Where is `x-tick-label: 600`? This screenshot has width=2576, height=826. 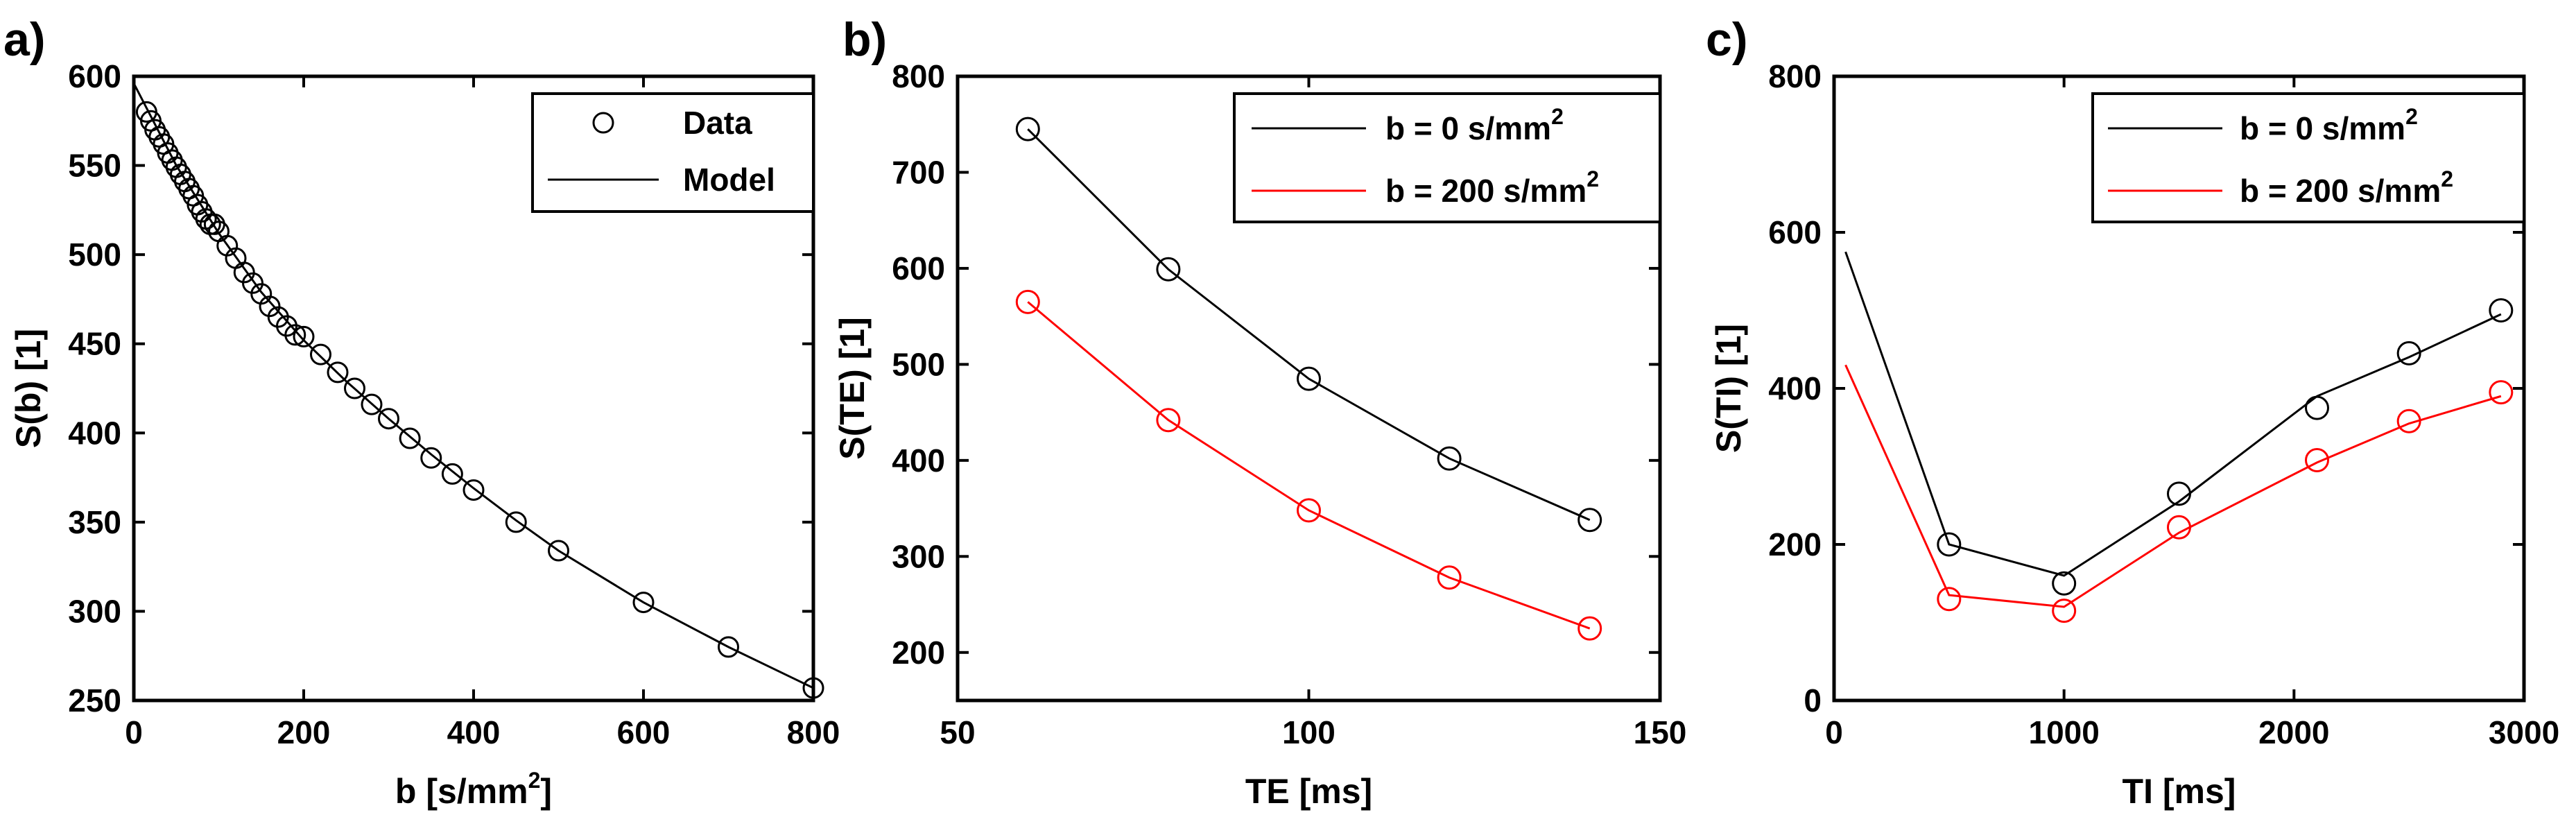
x-tick-label: 600 is located at coordinates (644, 732).